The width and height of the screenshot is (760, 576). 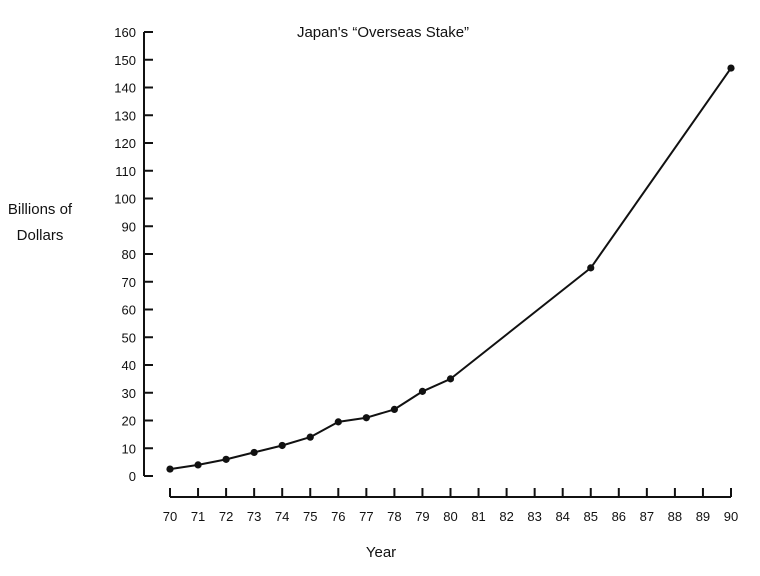 I want to click on y-tick-label: 90, so click(x=129, y=226).